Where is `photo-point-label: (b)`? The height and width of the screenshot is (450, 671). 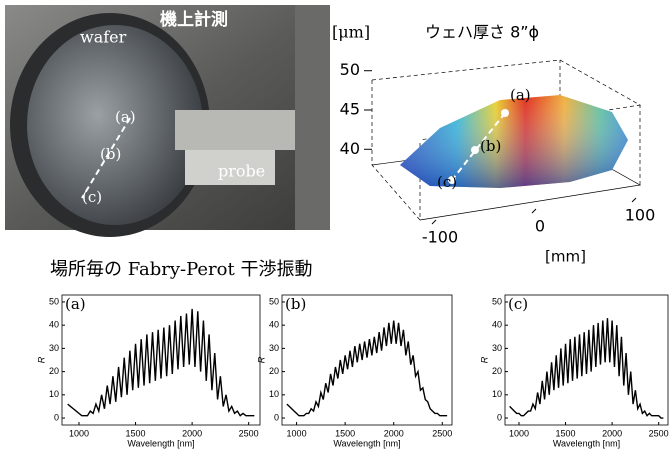
photo-point-label: (b) is located at coordinates (110, 154).